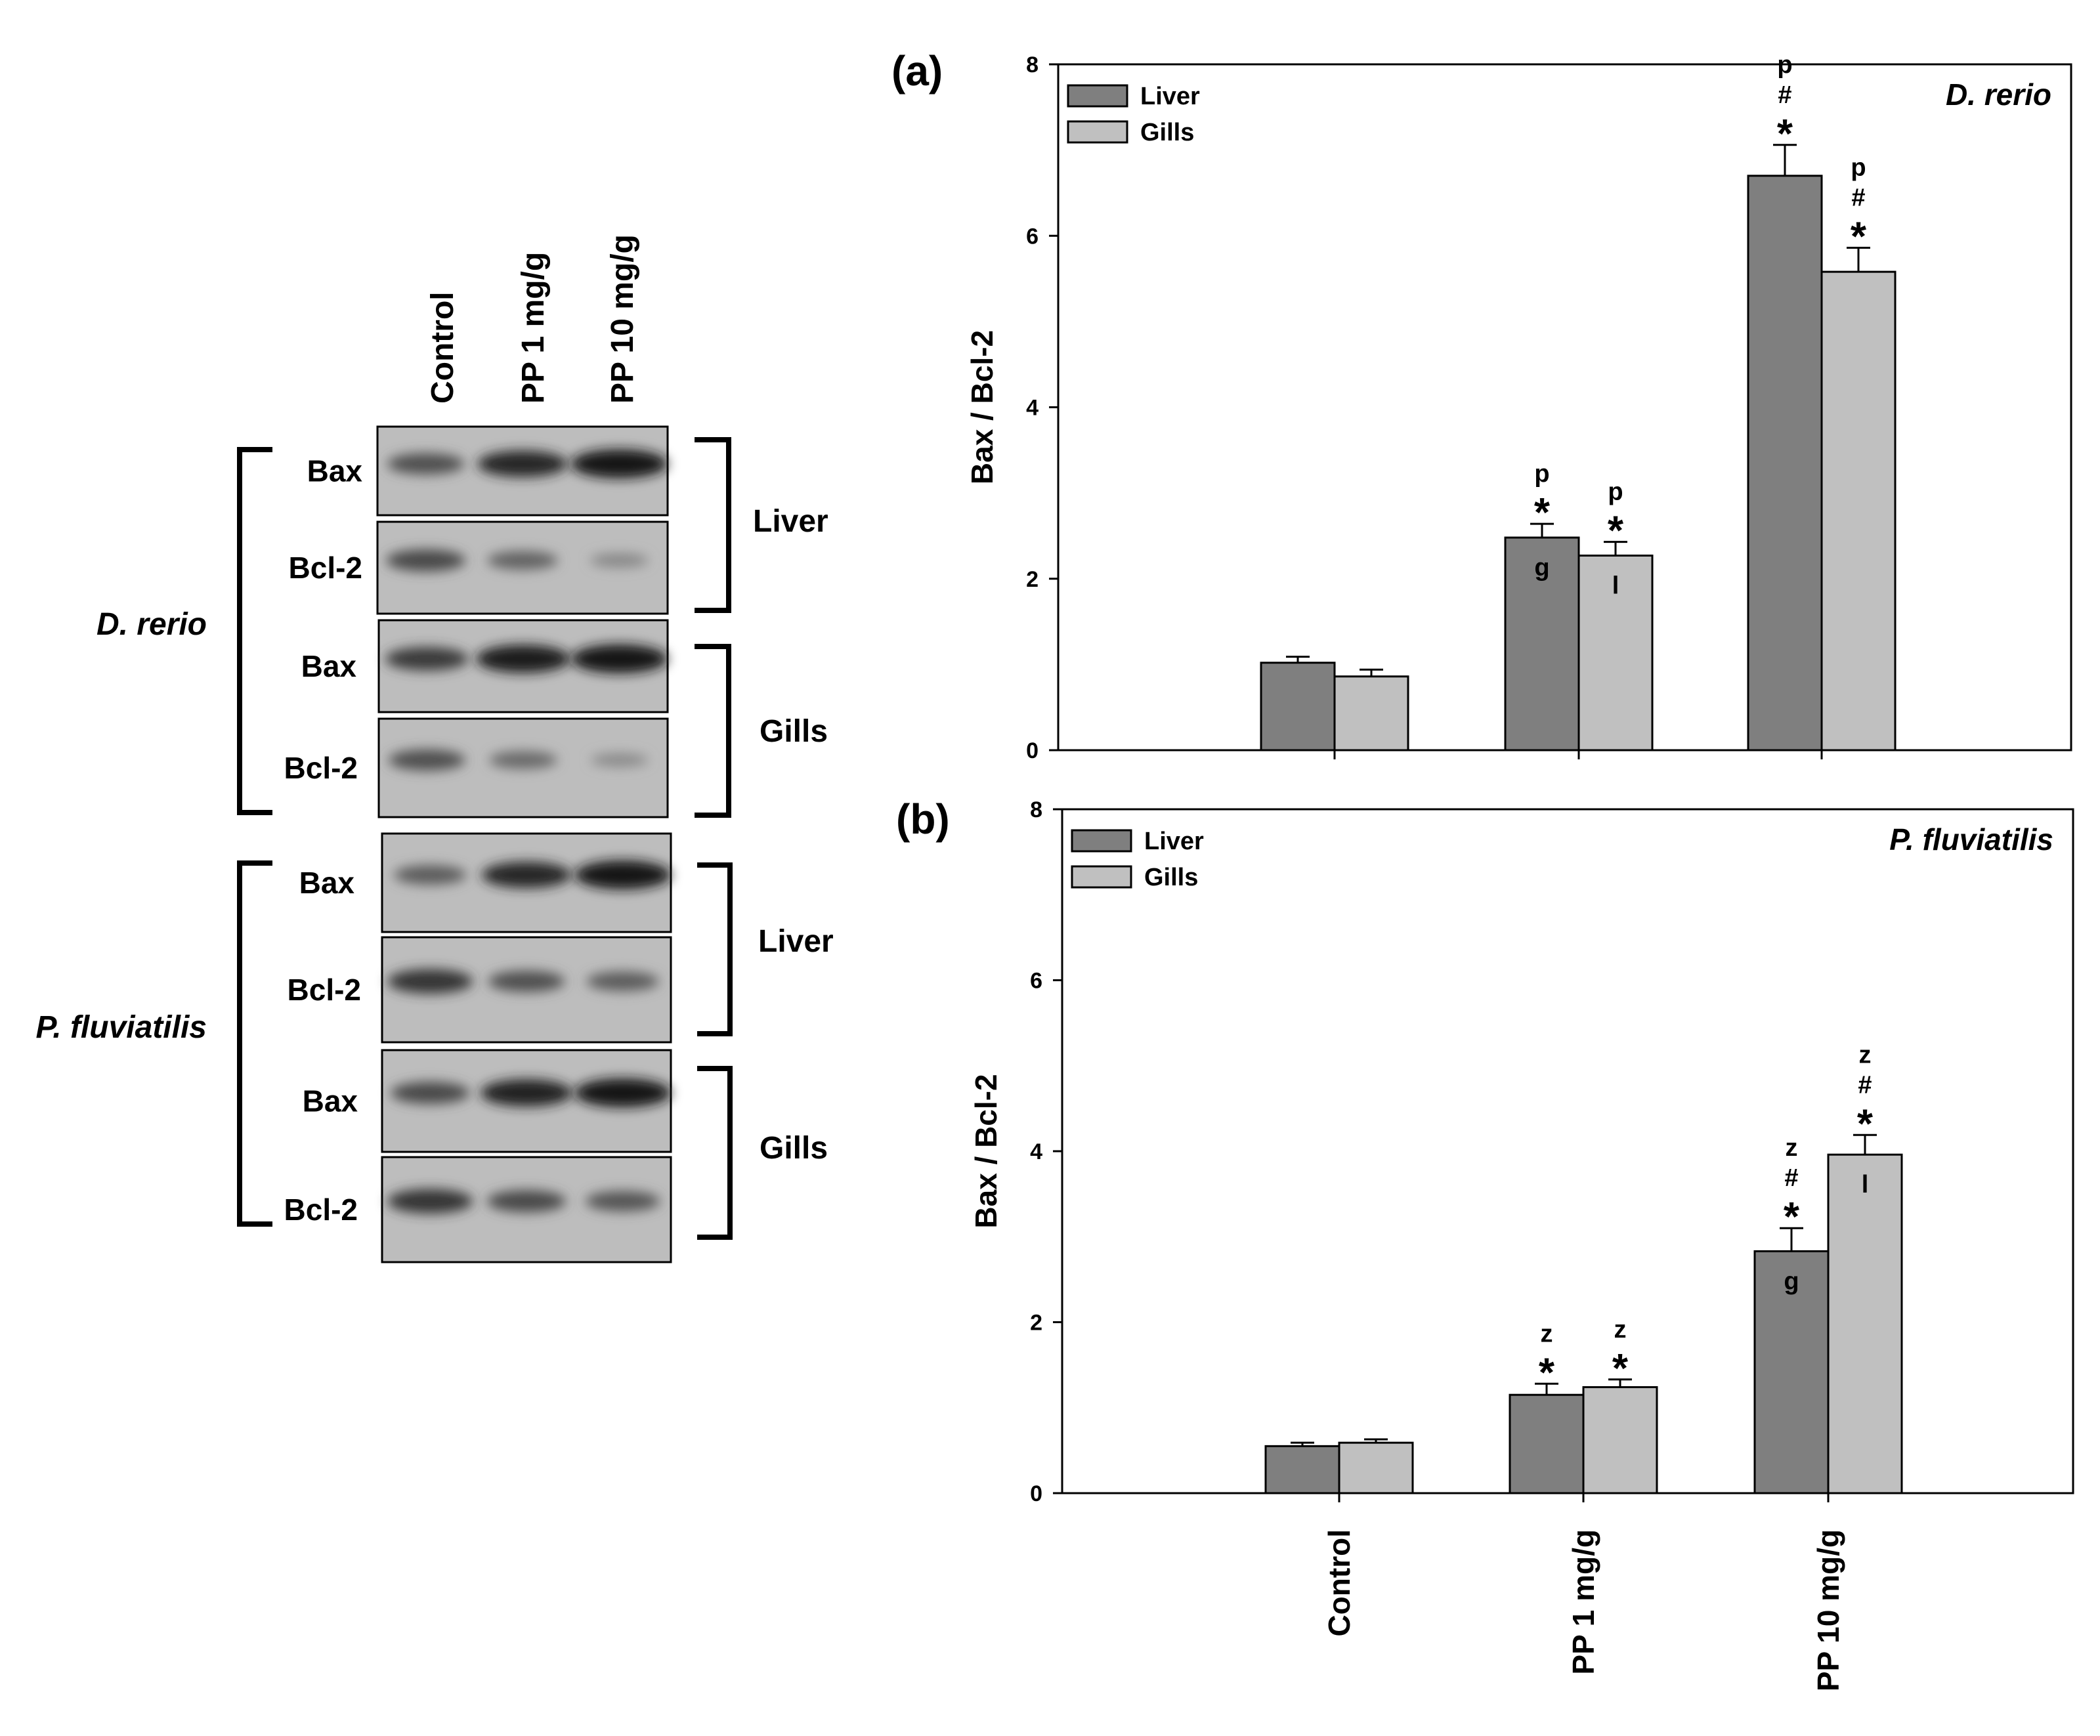 The width and height of the screenshot is (2100, 1736). I want to click on tissue-label-p-fluviatilis-gills: Gills, so click(794, 1148).